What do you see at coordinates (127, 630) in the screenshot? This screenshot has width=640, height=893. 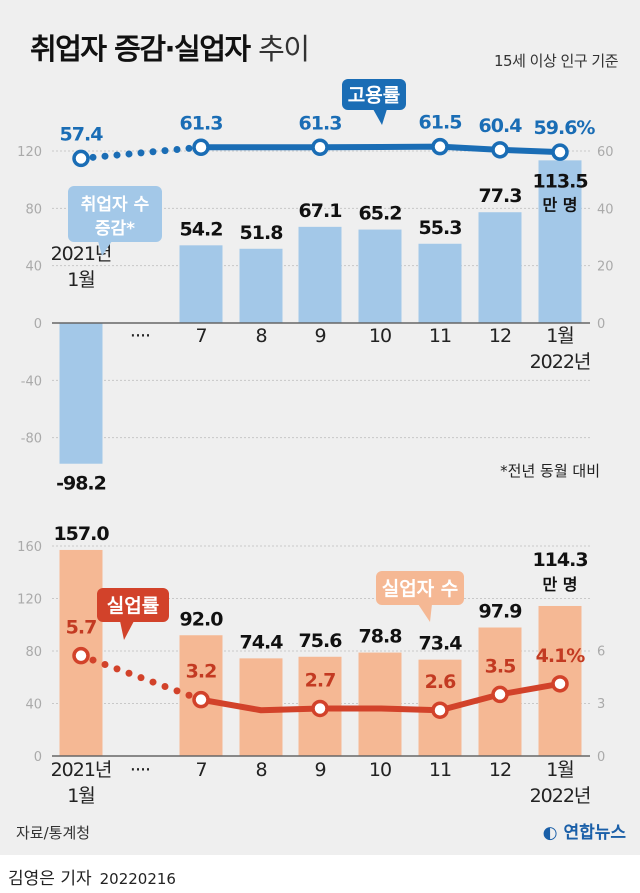 I see `unemployment-rate-callout-tail` at bounding box center [127, 630].